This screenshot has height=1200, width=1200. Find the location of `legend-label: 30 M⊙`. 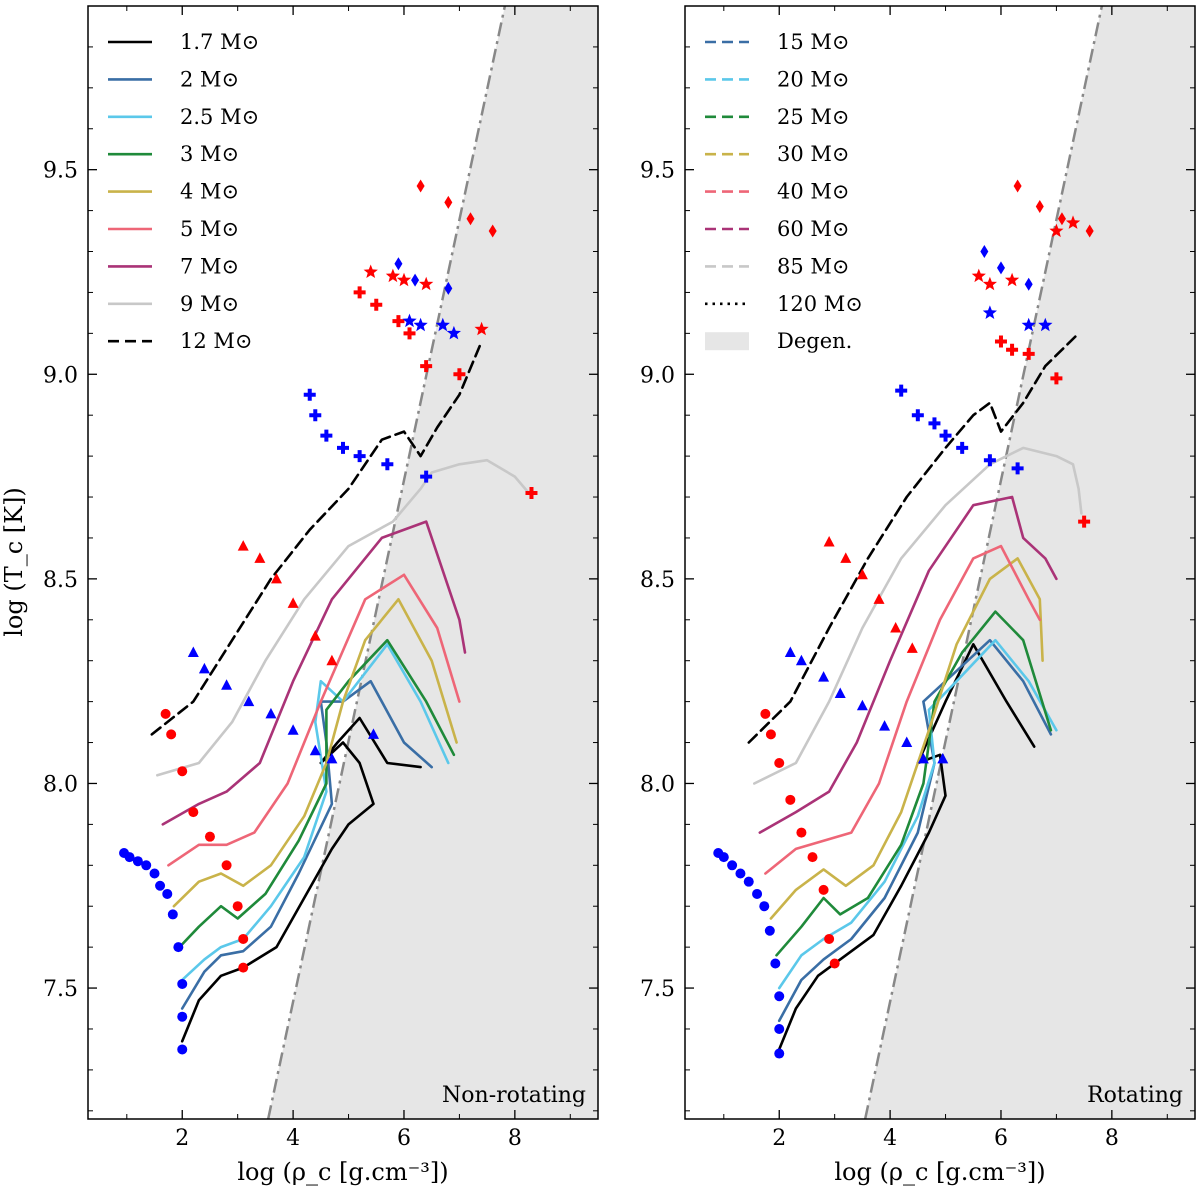

legend-label: 30 M⊙ is located at coordinates (813, 154).